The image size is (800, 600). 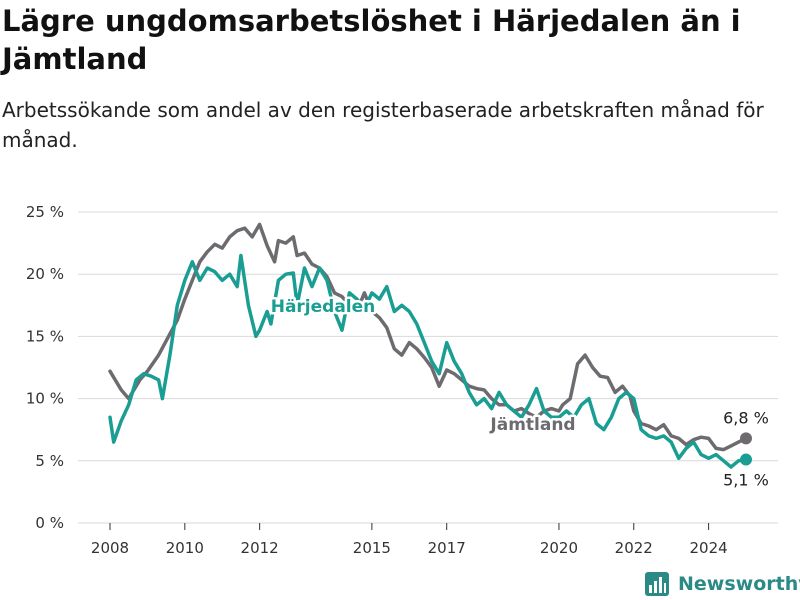 I want to click on y-tick-label: 0 %, so click(x=49, y=523).